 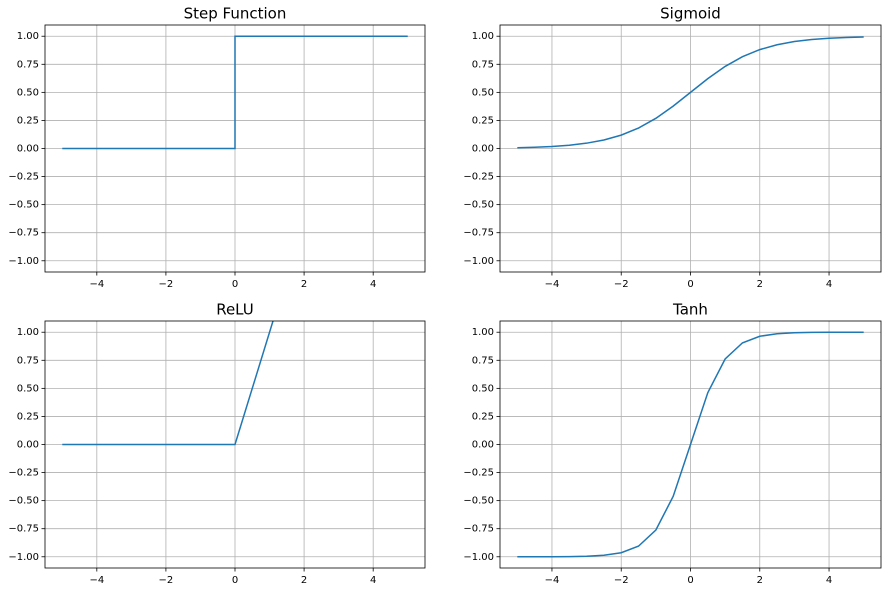 What do you see at coordinates (690, 310) in the screenshot?
I see `chart-title: Tanh` at bounding box center [690, 310].